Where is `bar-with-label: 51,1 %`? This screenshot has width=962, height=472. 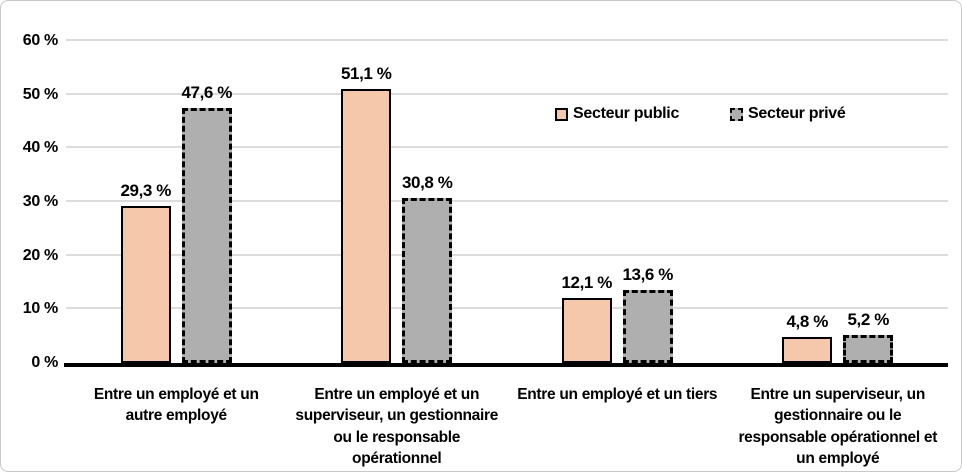
bar-with-label: 51,1 % is located at coordinates (366, 213).